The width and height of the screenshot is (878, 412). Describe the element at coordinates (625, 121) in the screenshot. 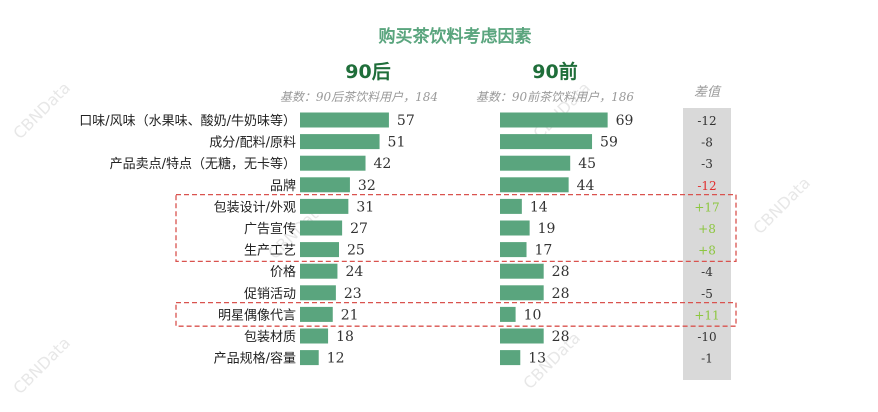

I see `data-label-90qian: 69` at that location.